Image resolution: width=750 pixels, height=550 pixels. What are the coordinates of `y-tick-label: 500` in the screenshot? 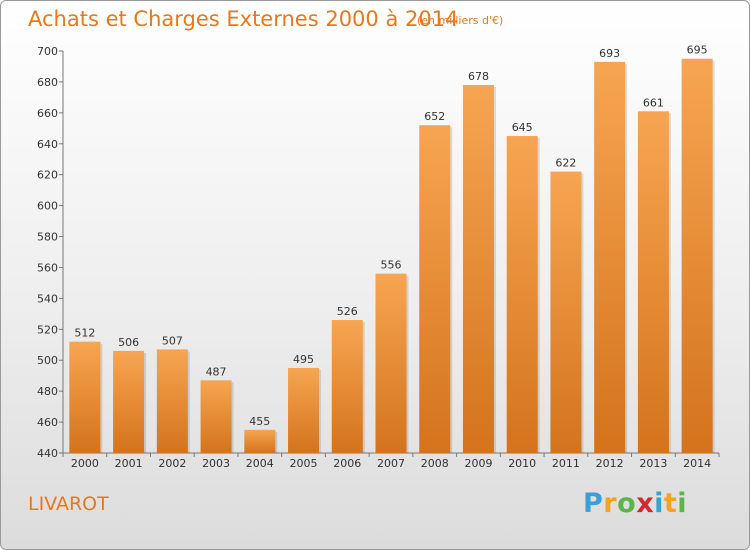 It's located at (47, 360).